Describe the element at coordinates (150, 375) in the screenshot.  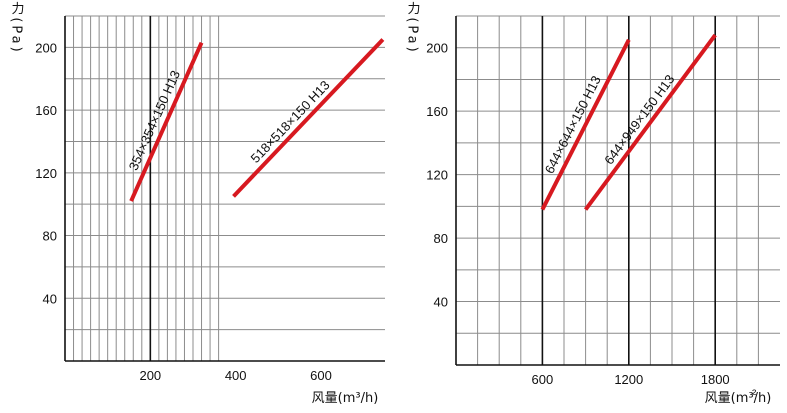
I see `x-tick-label: 200` at that location.